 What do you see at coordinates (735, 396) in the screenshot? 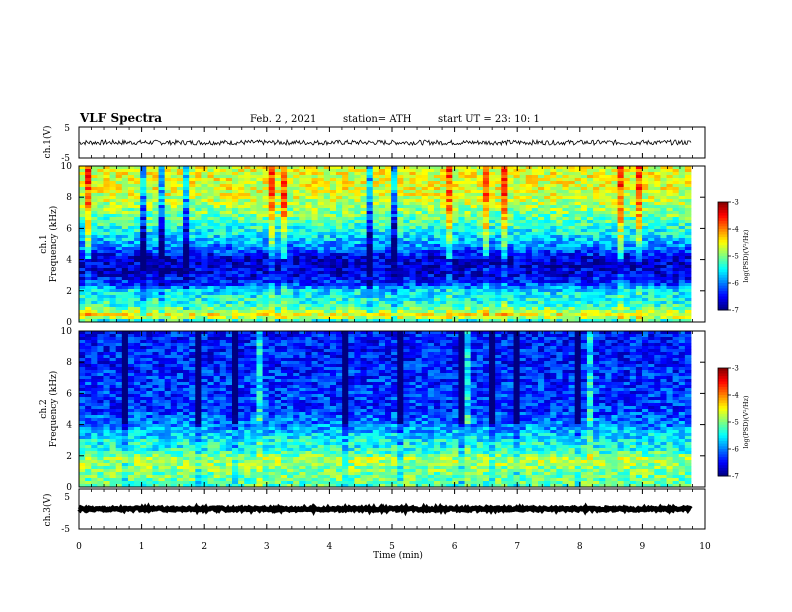
I see `cb2-tick: -4` at bounding box center [735, 396].